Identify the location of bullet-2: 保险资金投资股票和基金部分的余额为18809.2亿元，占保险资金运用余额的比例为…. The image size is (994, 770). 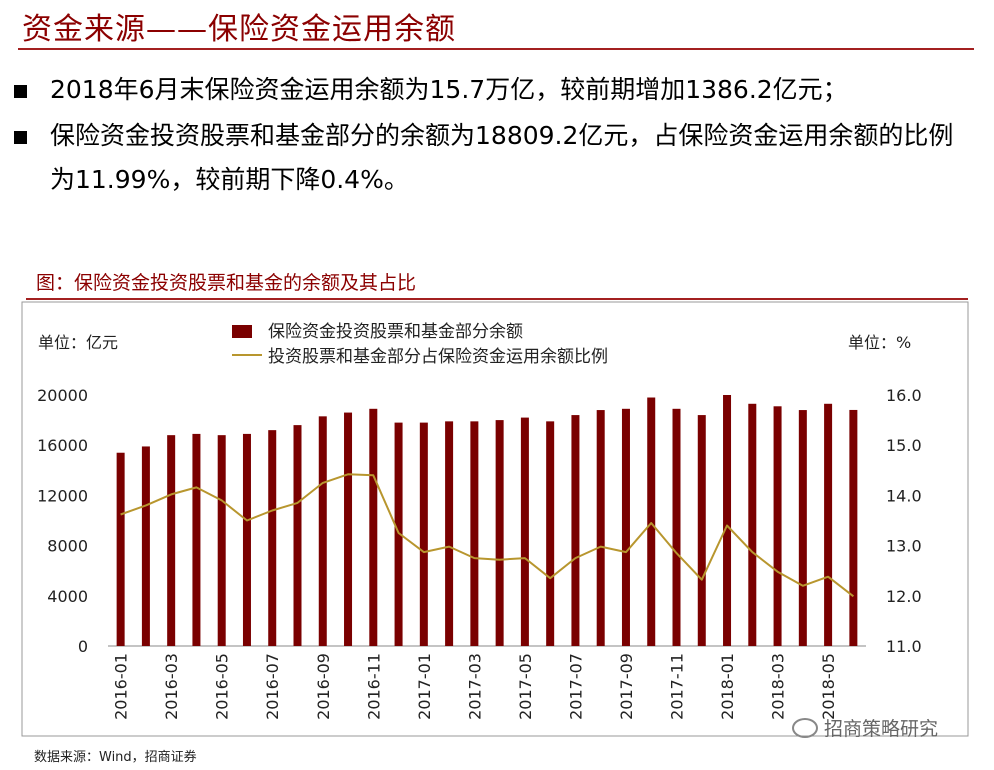
(494, 158).